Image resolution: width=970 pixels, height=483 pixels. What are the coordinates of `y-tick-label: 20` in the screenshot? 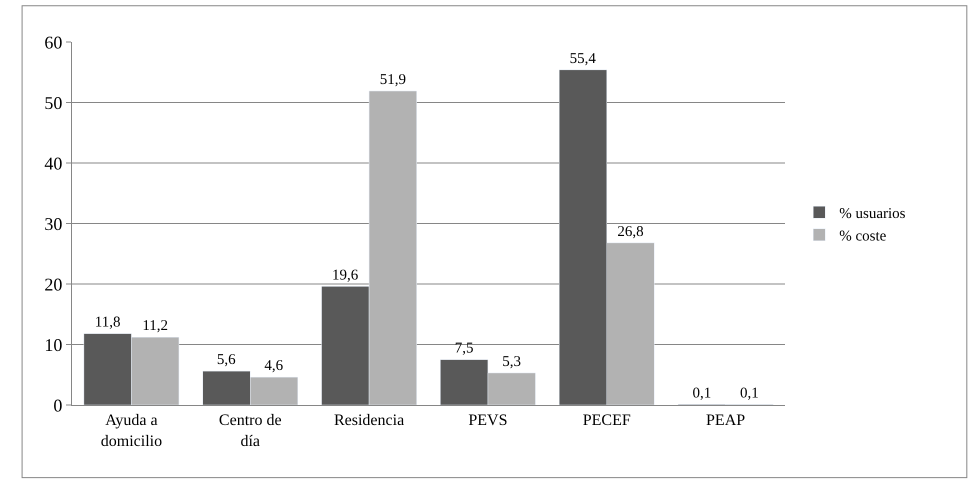 It's located at (53, 284).